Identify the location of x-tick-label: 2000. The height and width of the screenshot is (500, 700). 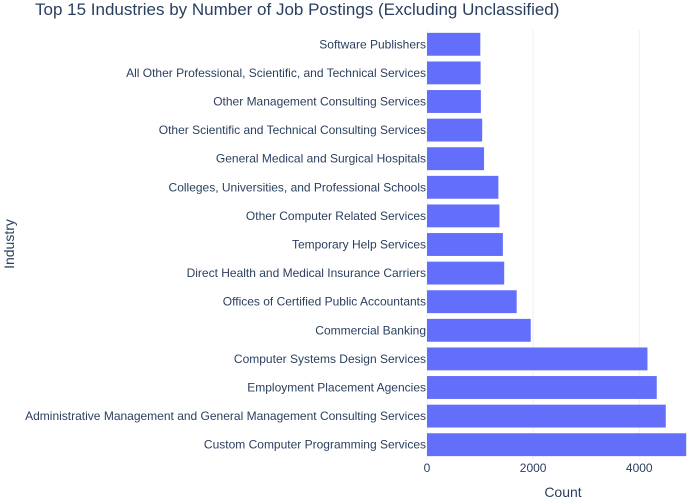
(533, 468).